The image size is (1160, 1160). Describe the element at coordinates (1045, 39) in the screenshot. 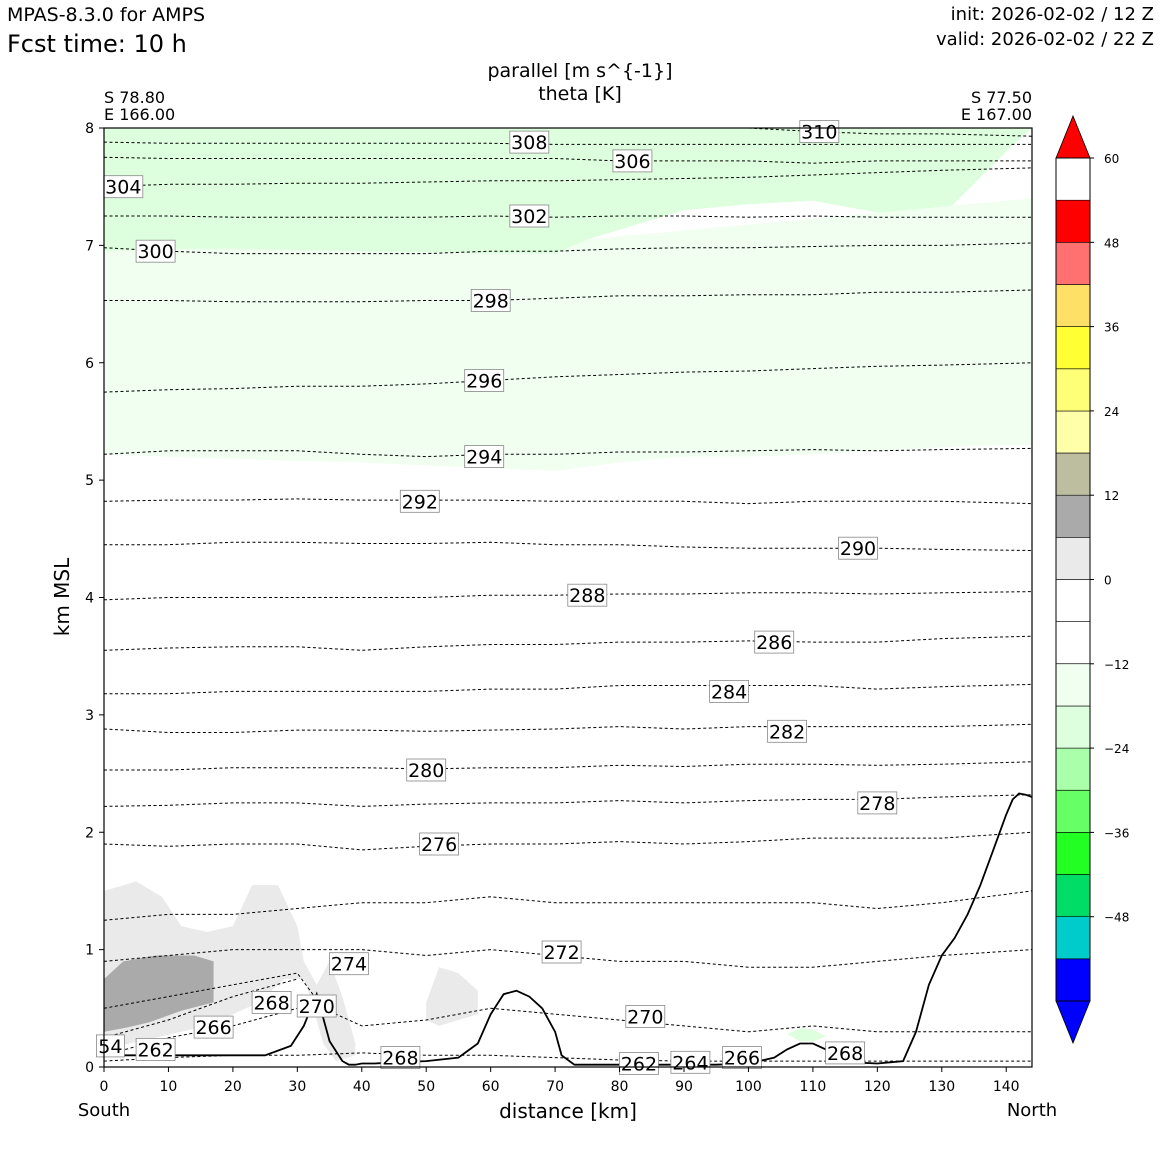

I see `valid-time: valid: 2026-02-02 / 22 Z` at that location.